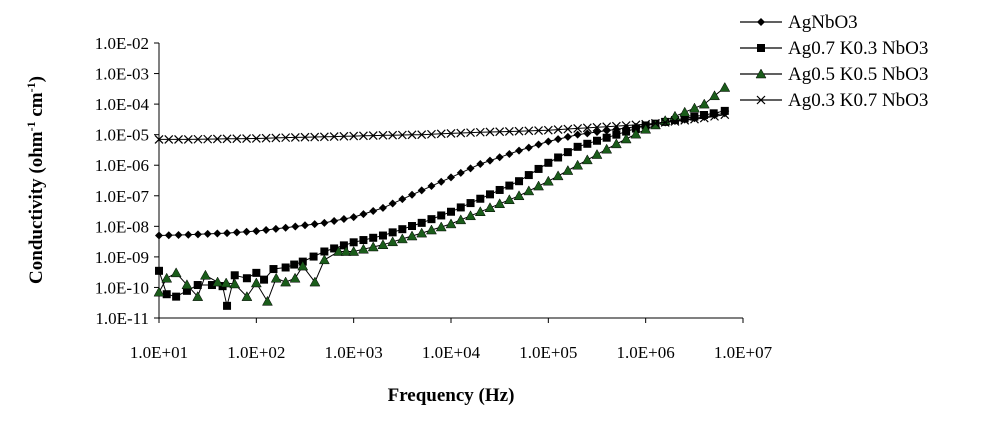 This screenshot has width=983, height=426. Describe the element at coordinates (256, 352) in the screenshot. I see `x-tick-label: 1.0E+02` at that location.